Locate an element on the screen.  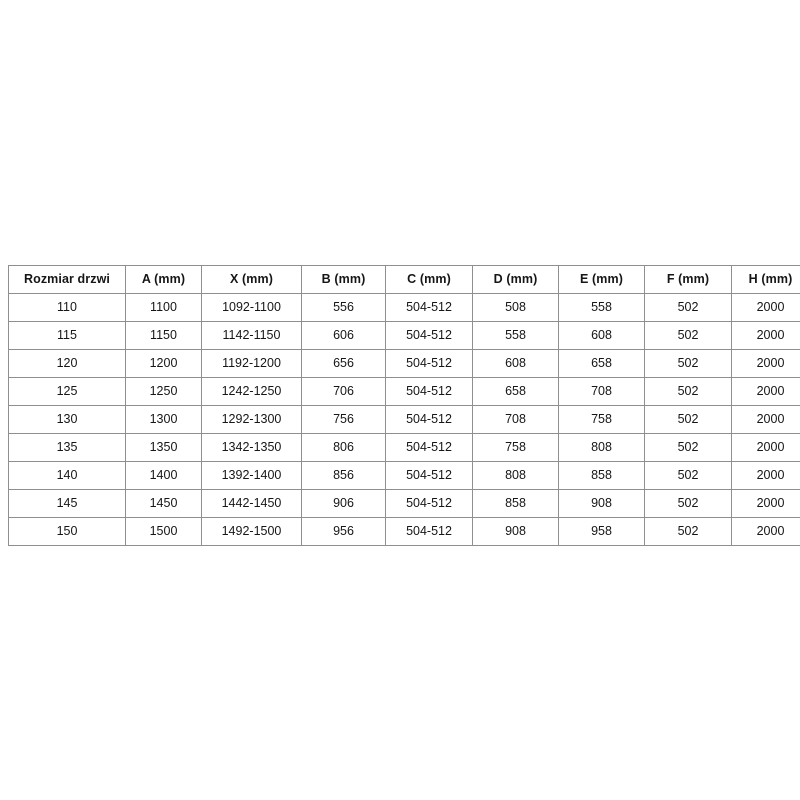
cell-value: 508 is located at coordinates (515, 307).